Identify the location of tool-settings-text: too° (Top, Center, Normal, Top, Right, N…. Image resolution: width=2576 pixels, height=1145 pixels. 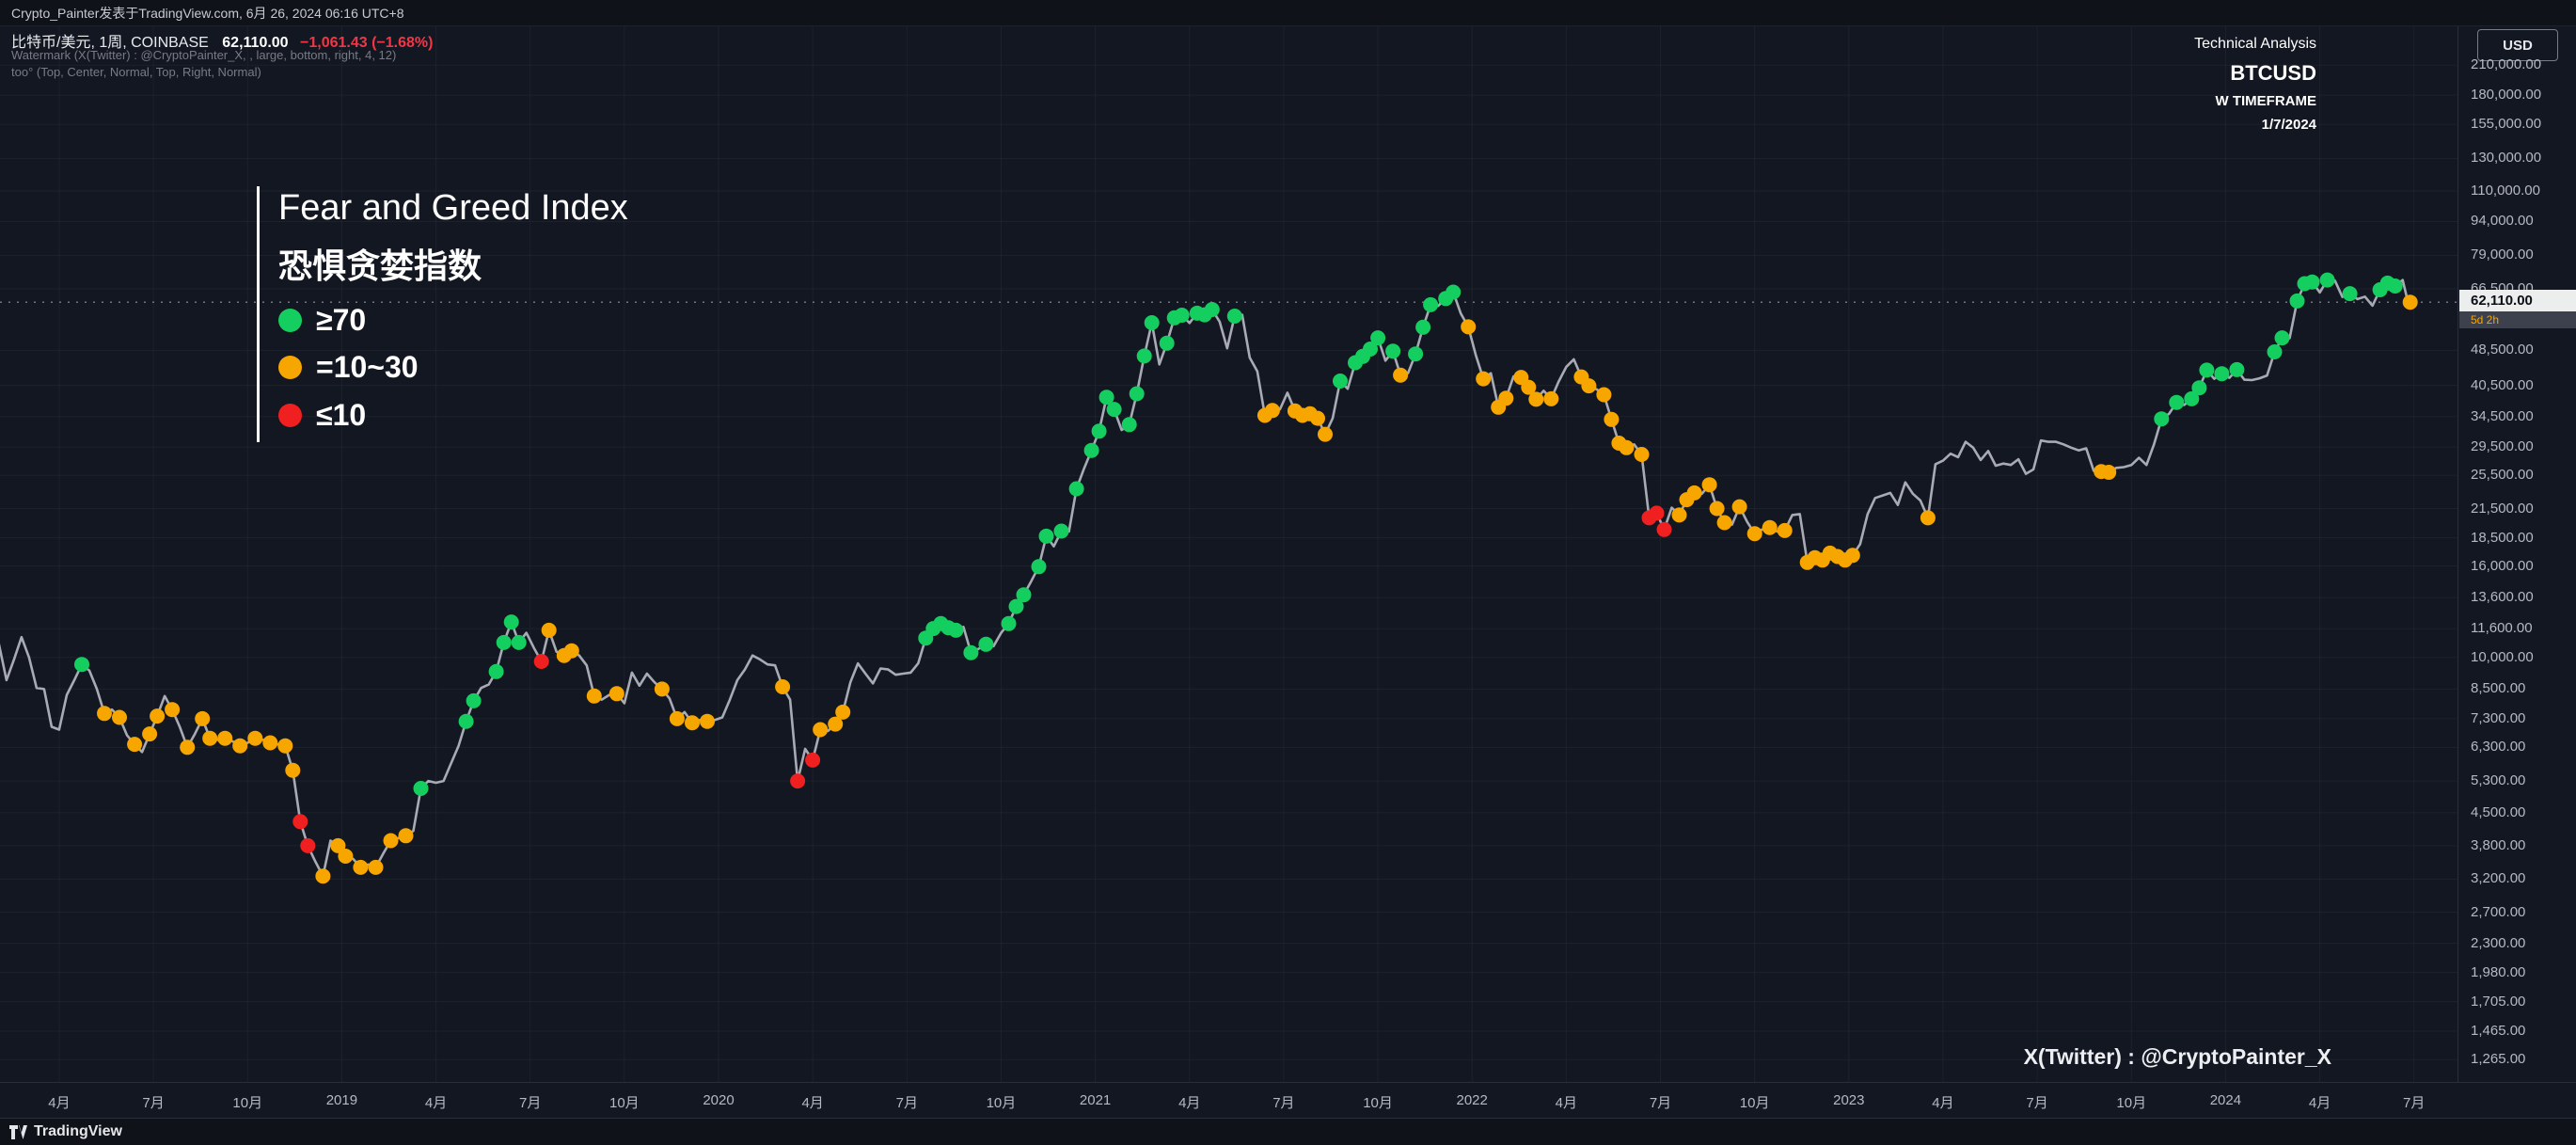
(136, 72).